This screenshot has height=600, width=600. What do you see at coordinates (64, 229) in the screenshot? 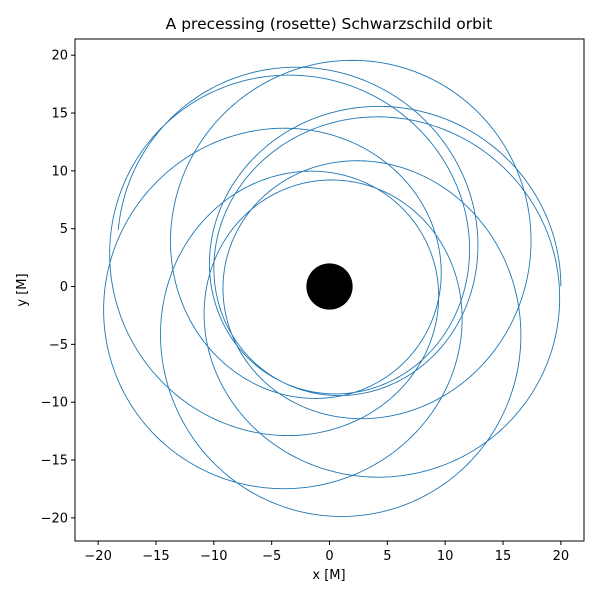
I see `y-tick-label: 5` at bounding box center [64, 229].